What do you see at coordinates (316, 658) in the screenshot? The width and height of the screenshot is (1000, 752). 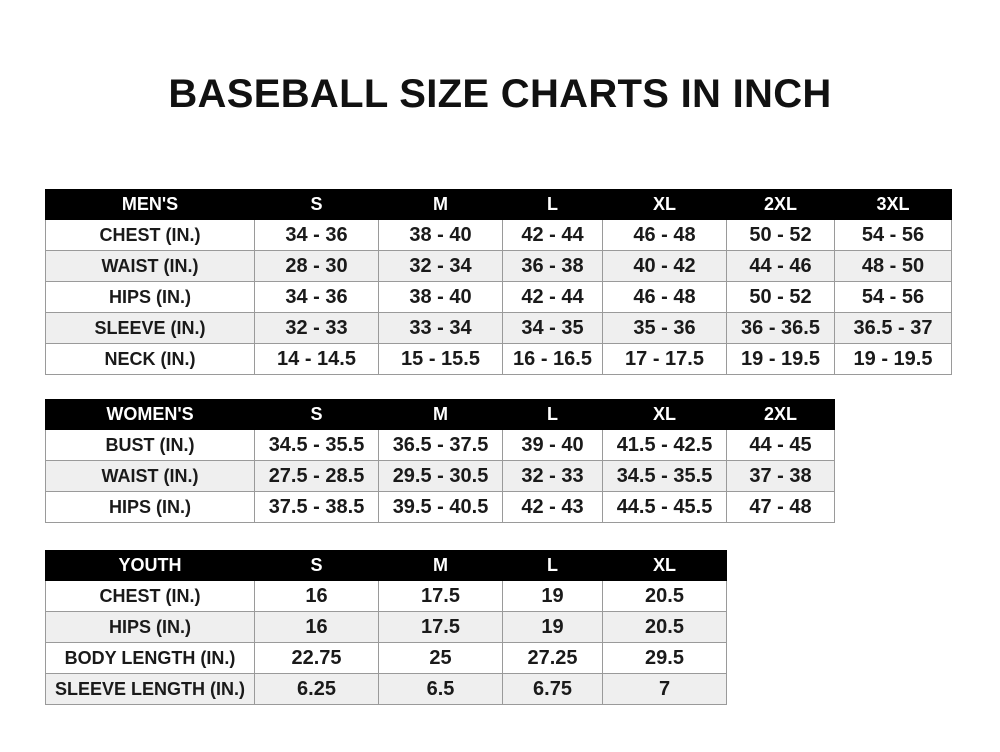 I see `measurement-cell: 22.75` at bounding box center [316, 658].